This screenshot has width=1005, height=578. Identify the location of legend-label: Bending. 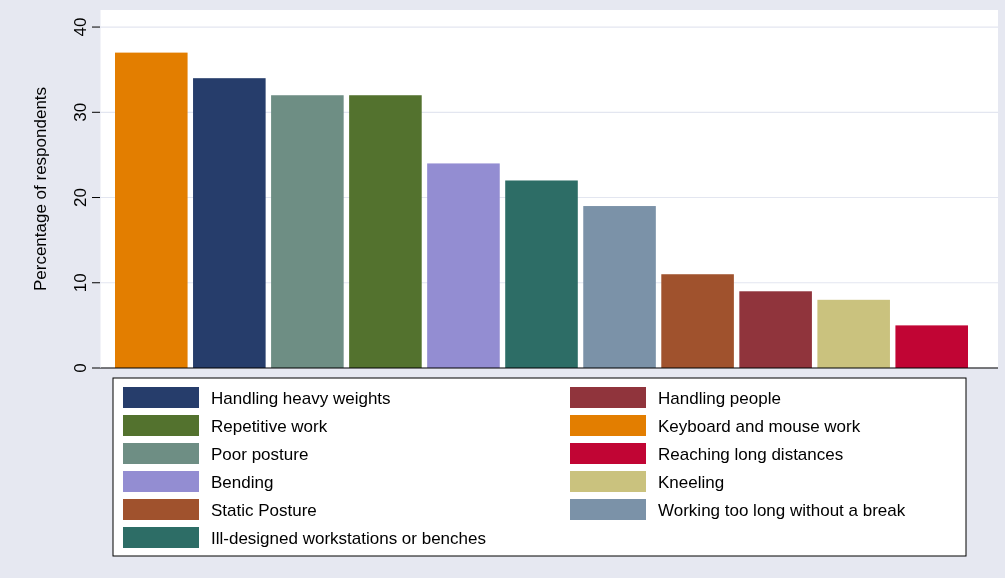
(242, 482).